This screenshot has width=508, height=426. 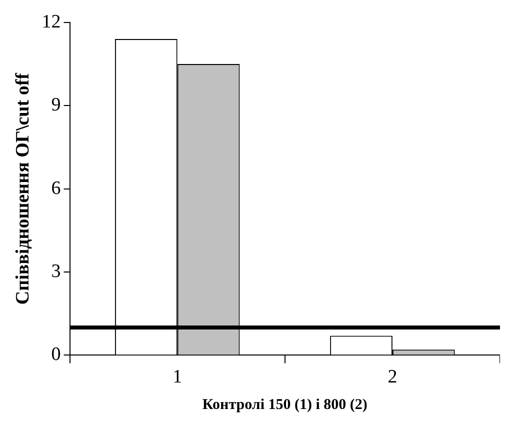 I want to click on y-tick-label: 0, so click(x=56, y=355).